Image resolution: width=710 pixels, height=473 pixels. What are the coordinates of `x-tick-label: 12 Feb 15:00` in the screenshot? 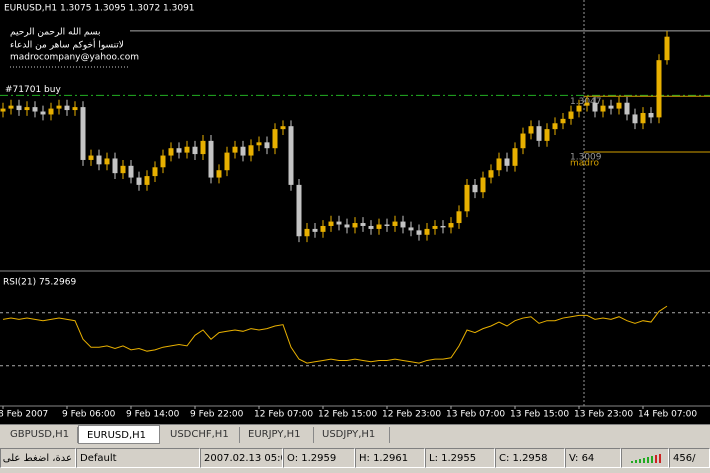 It's located at (347, 415).